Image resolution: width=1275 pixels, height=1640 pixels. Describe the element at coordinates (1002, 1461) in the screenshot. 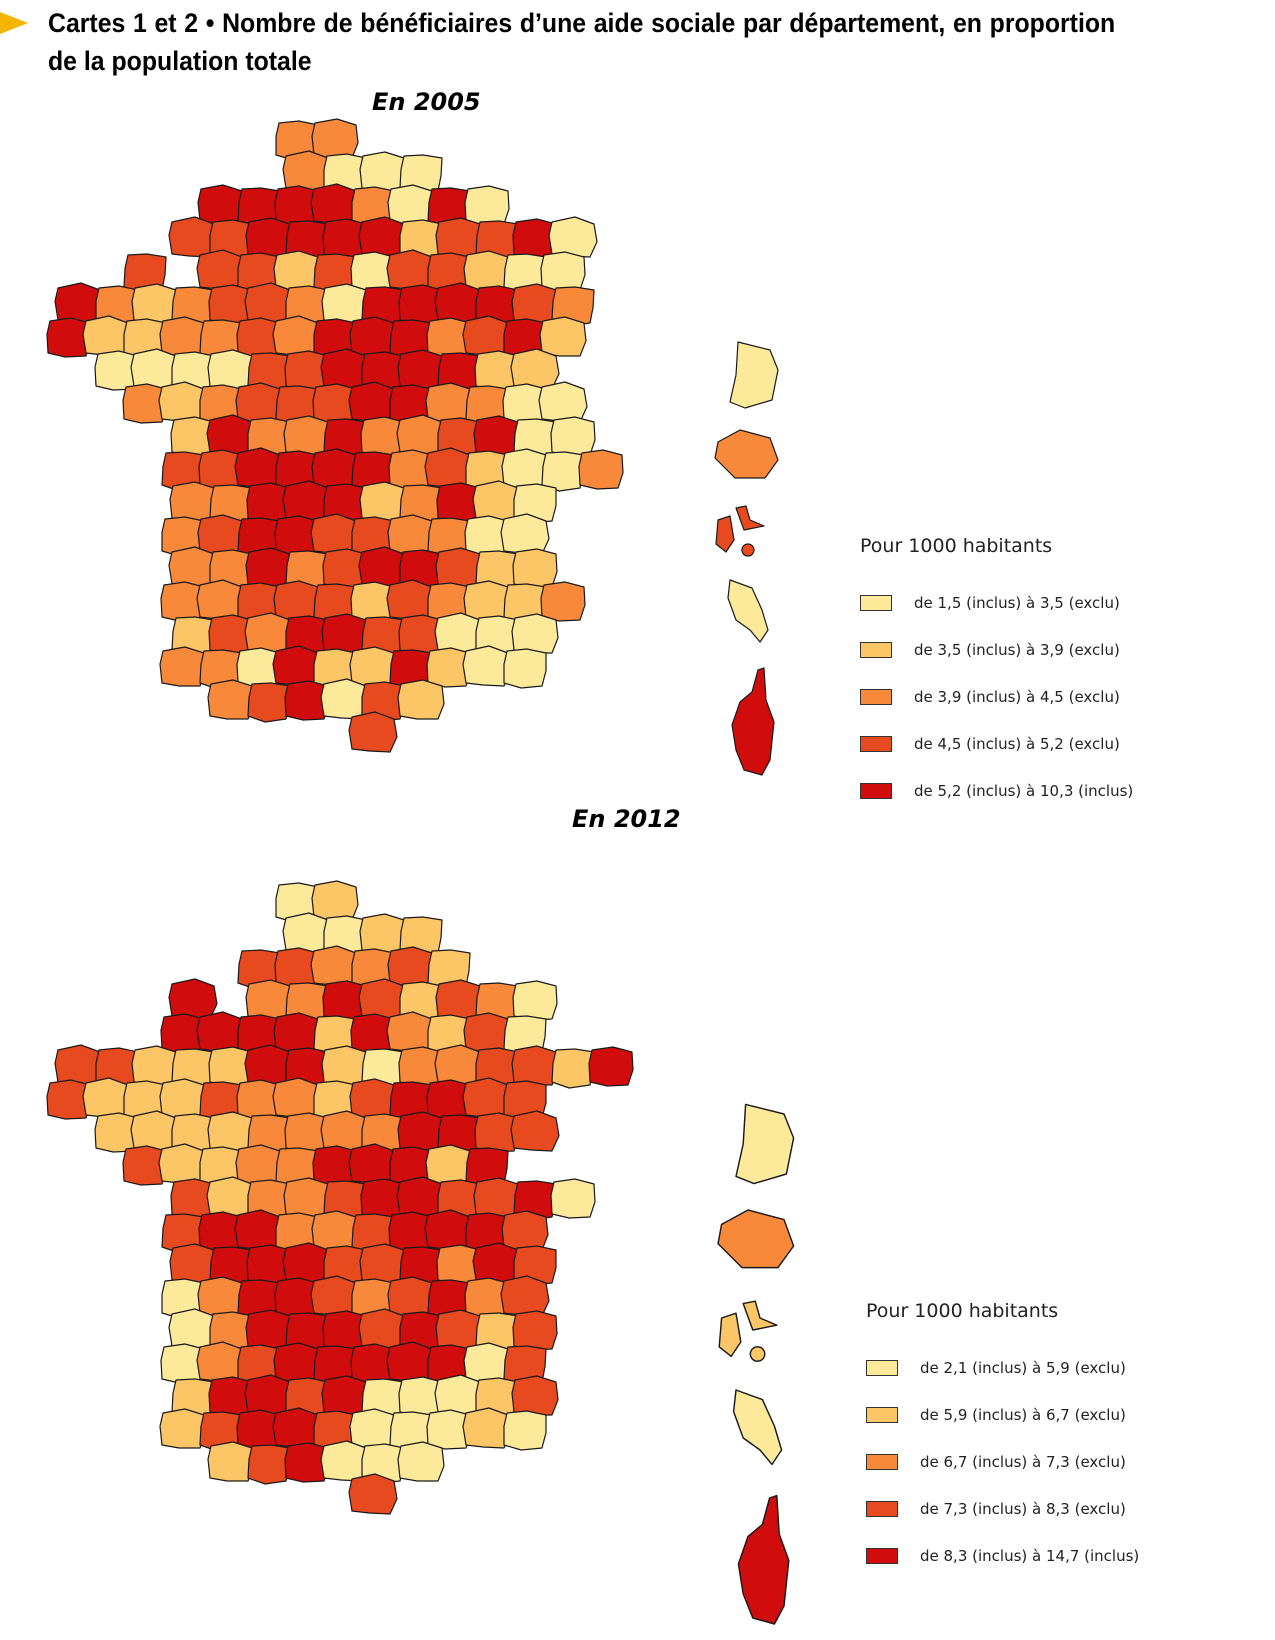

I see `legend-item: de 6,7 (inclus) à 7,3 (exclu)` at that location.